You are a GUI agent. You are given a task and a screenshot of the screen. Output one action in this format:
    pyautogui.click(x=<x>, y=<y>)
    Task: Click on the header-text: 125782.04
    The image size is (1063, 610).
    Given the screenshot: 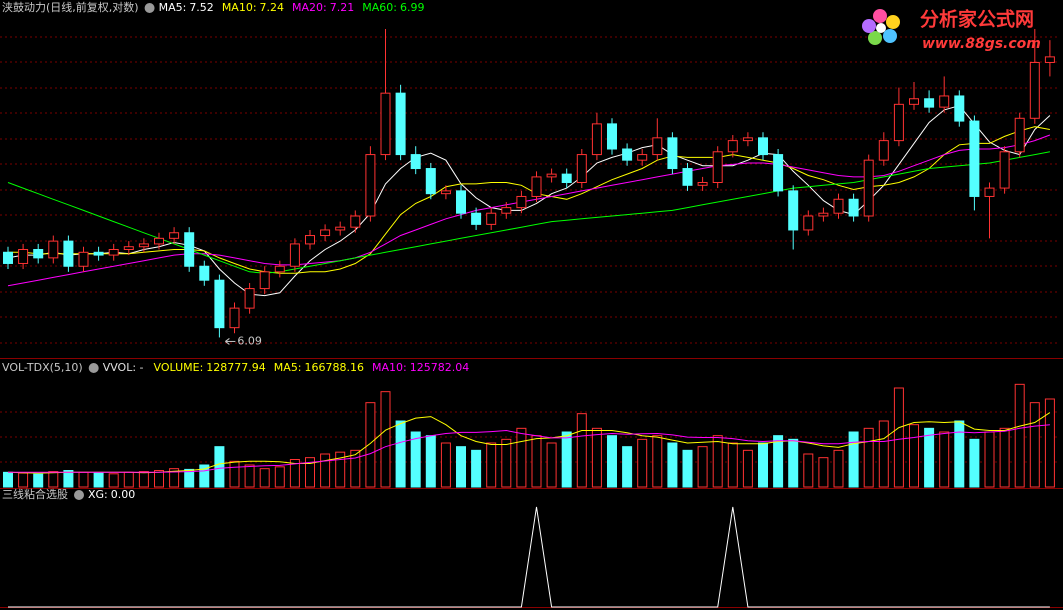 What is the action you would take?
    pyautogui.click(x=440, y=367)
    